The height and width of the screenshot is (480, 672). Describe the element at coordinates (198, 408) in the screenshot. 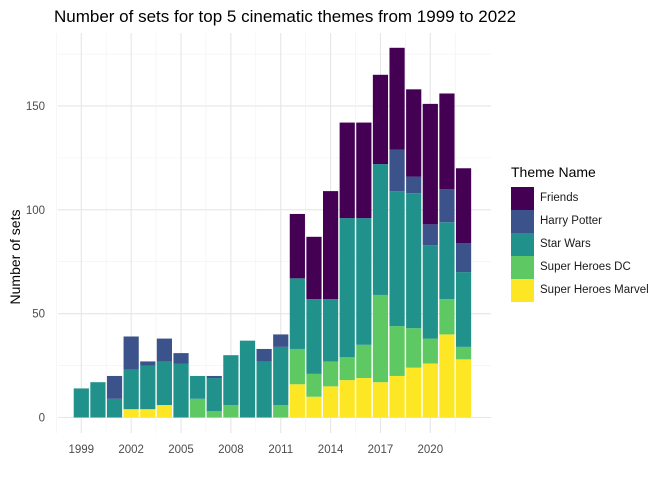

I see `bar-super-heroes-dc-2006` at that location.